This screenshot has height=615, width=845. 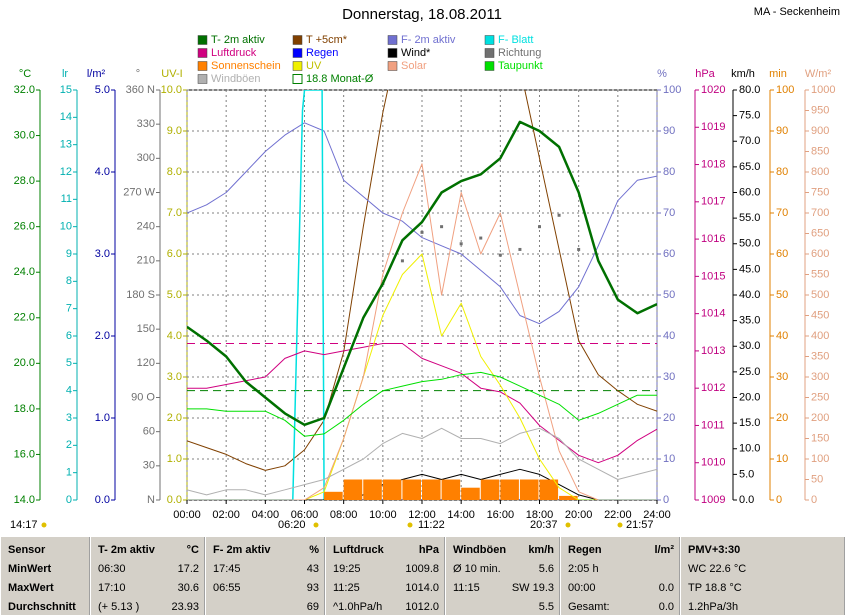 I want to click on y-tick-label: 65.0, so click(x=749, y=167).